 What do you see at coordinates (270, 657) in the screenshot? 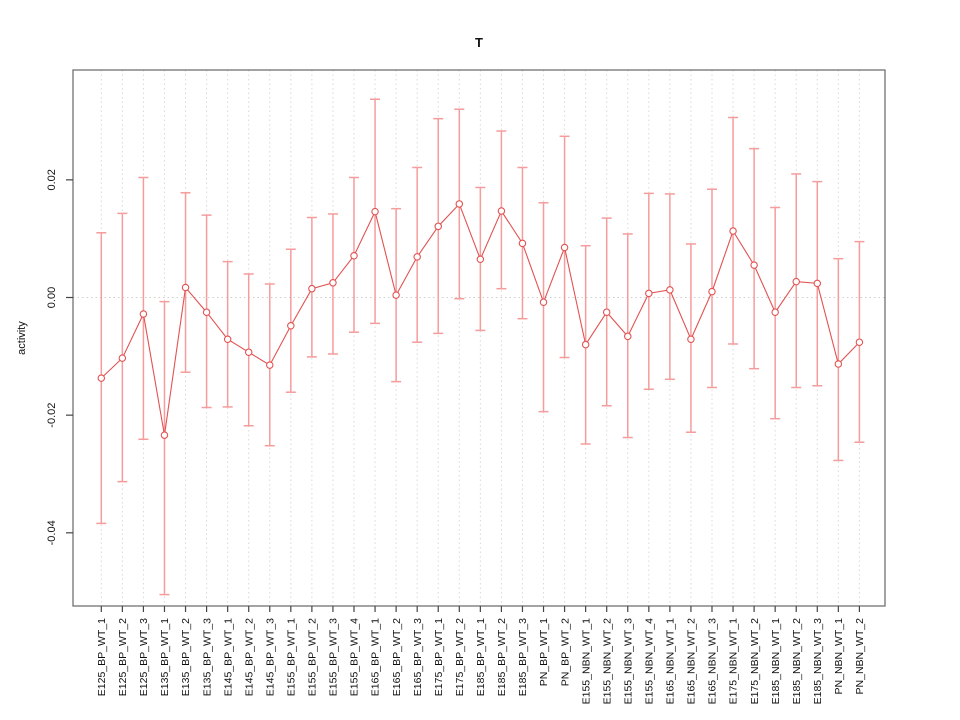
I see `x-tick-label: E145_BP_WT_3` at bounding box center [270, 657].